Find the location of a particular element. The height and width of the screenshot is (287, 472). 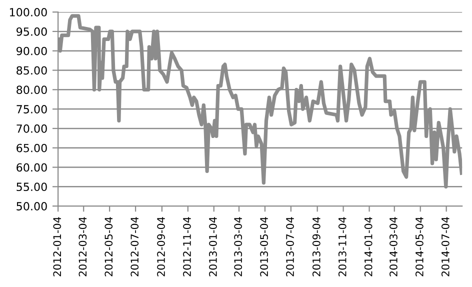

x-tick-label: 2013-01-04 is located at coordinates (213, 246).